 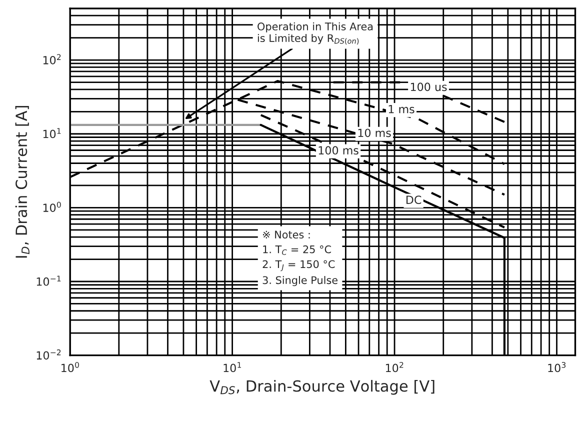 I want to click on annotation: 1 ms, so click(x=401, y=109).